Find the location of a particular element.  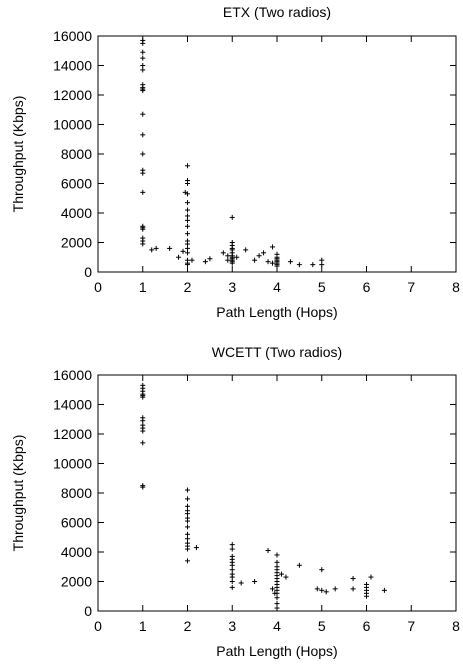

y-tick-label: 14000 is located at coordinates (72, 405).